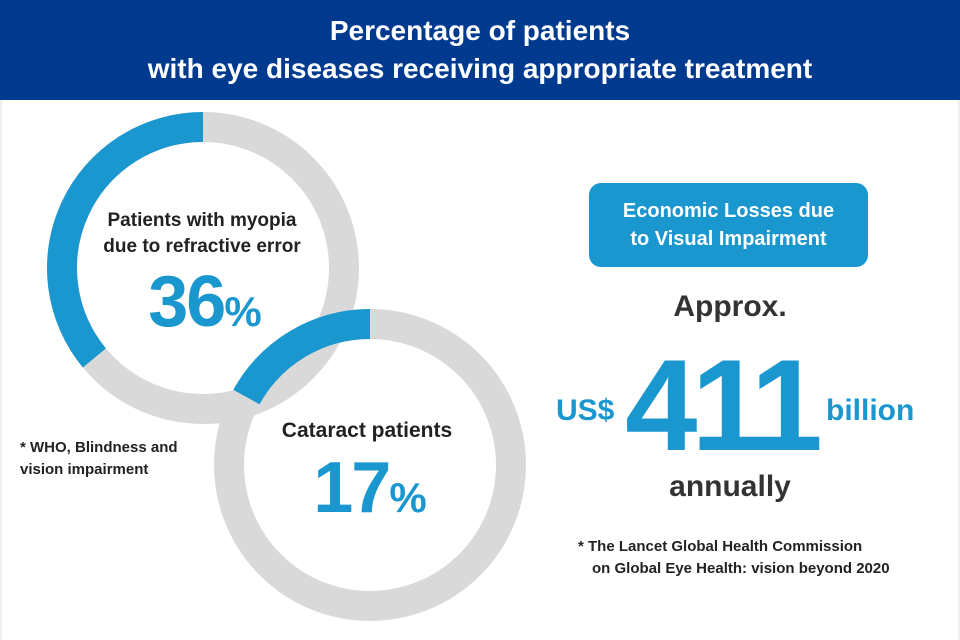 Image resolution: width=960 pixels, height=640 pixels. What do you see at coordinates (728, 239) in the screenshot?
I see `badge-line-2: to Visual Impairment` at bounding box center [728, 239].